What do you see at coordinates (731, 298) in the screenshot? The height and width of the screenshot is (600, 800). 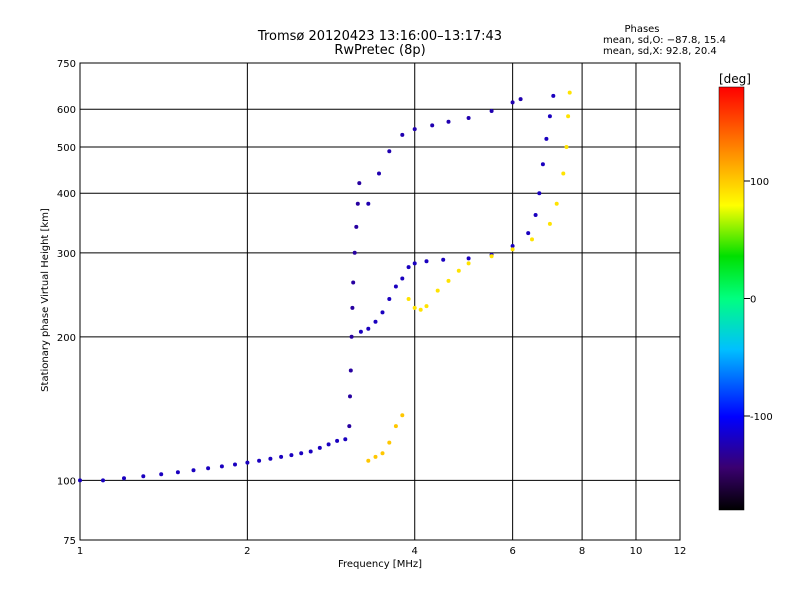 I see `colorbar-gradient` at bounding box center [731, 298].